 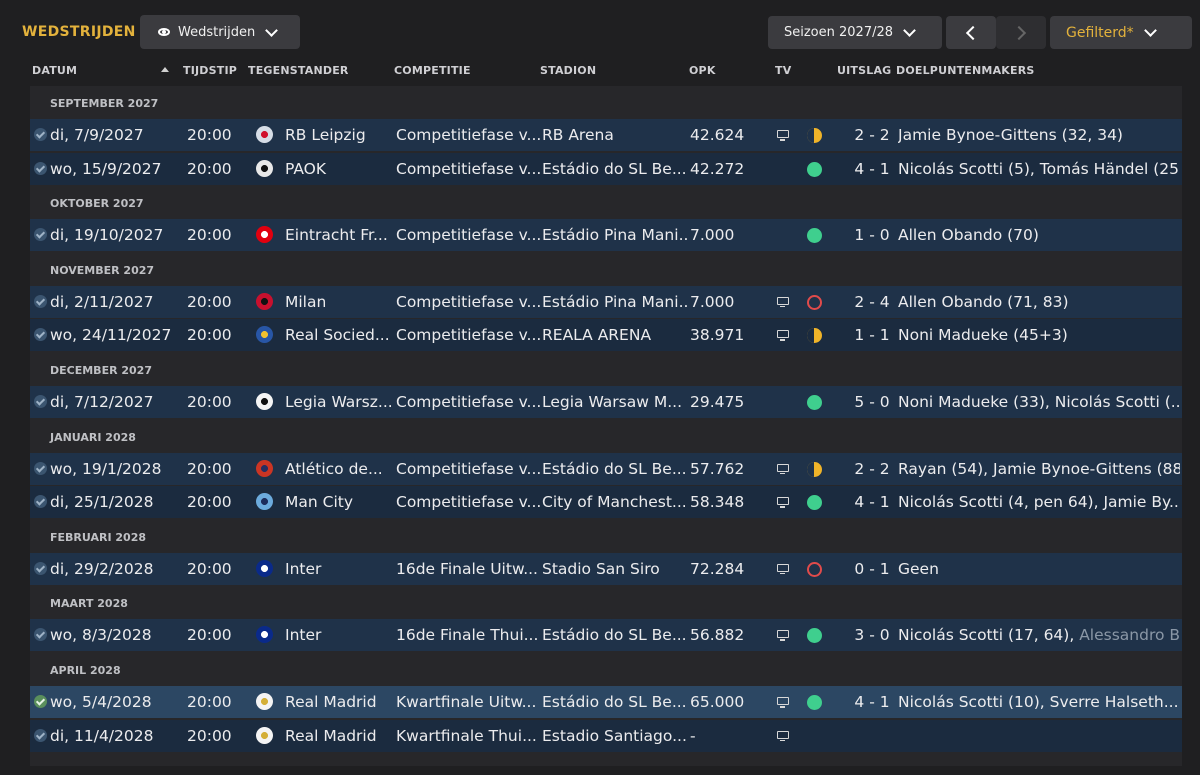 What do you see at coordinates (872, 468) in the screenshot?
I see `match-score: 2 - 2` at bounding box center [872, 468].